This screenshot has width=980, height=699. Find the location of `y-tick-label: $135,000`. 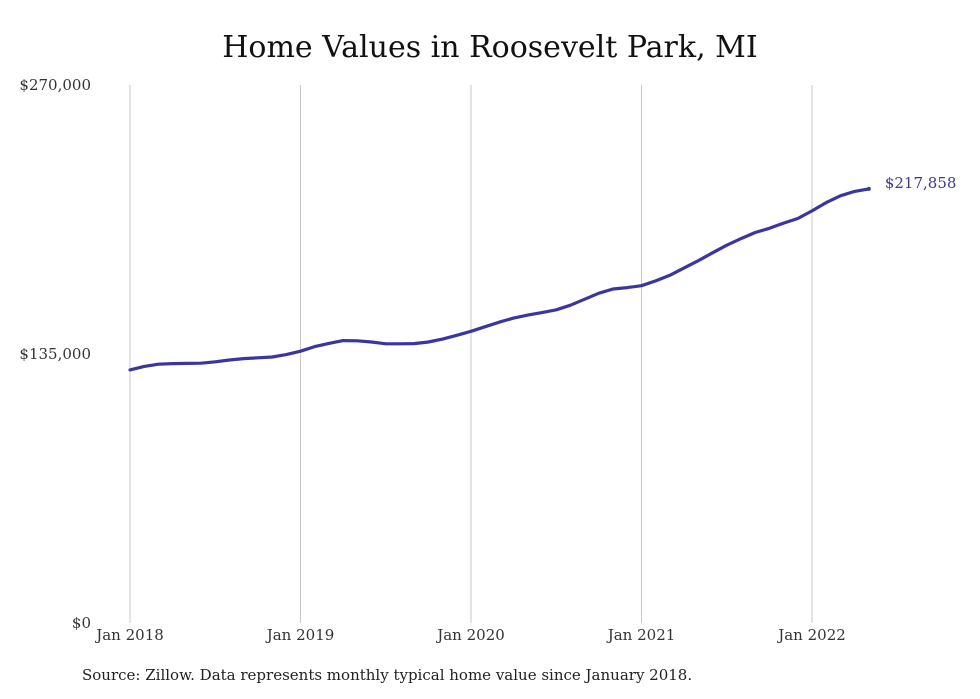

y-tick-label: $135,000 is located at coordinates (55, 354).